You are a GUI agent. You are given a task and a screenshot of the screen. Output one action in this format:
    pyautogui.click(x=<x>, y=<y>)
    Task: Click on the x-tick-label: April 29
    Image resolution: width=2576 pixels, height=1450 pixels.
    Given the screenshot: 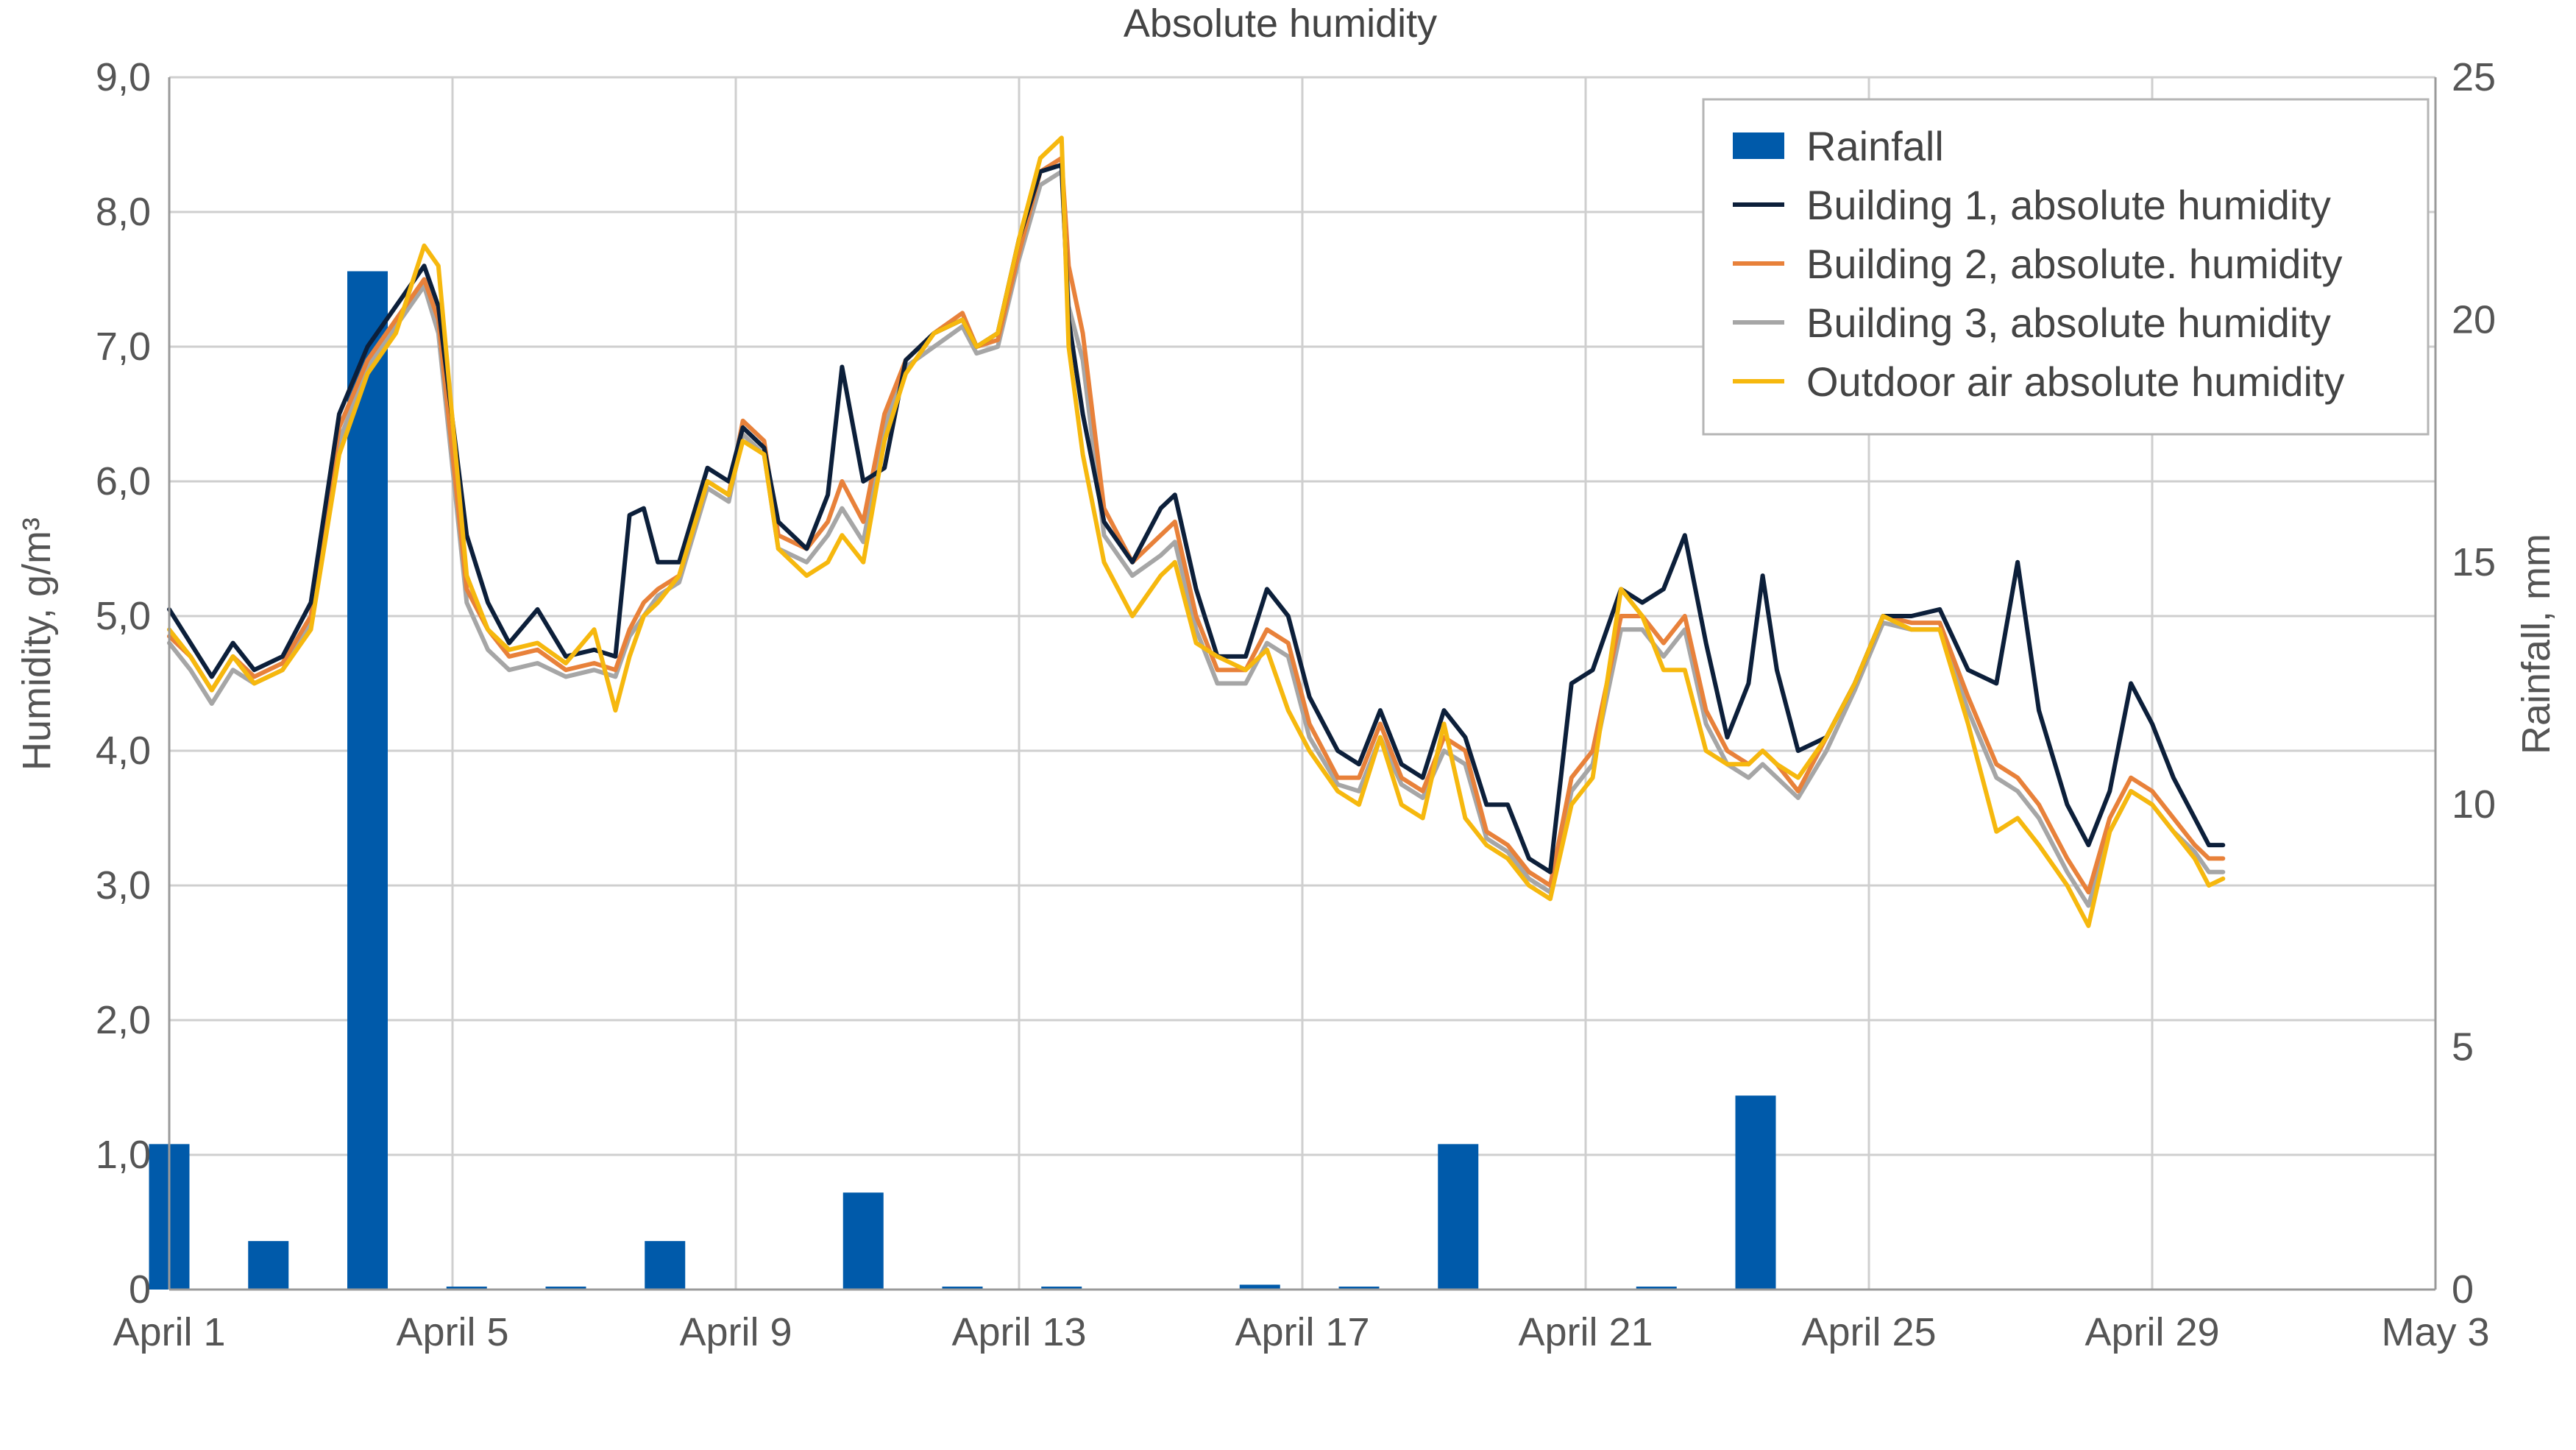 What is the action you would take?
    pyautogui.click(x=2151, y=1332)
    